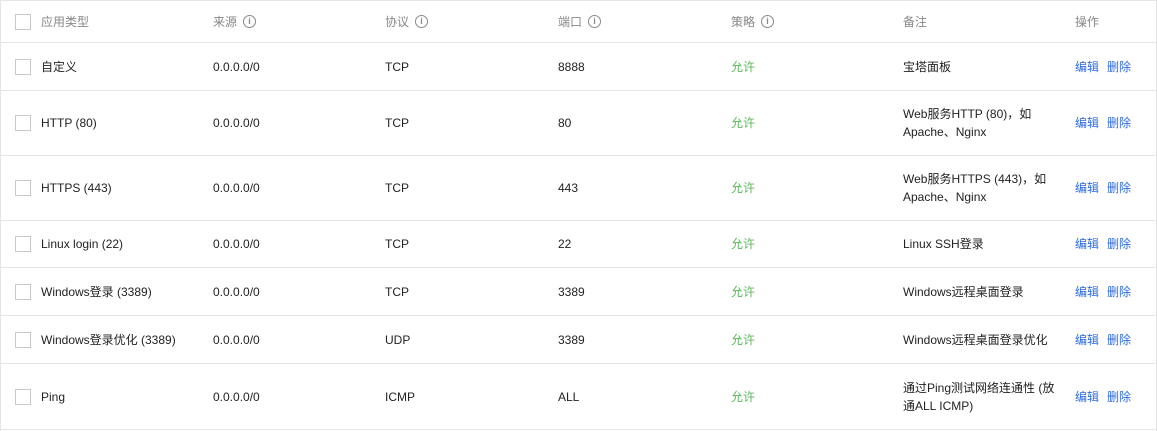 Image resolution: width=1157 pixels, height=431 pixels. What do you see at coordinates (967, 123) in the screenshot?
I see `cell-remark-text: Web服务HTTP (80)，如Apache、Nginx` at bounding box center [967, 123].